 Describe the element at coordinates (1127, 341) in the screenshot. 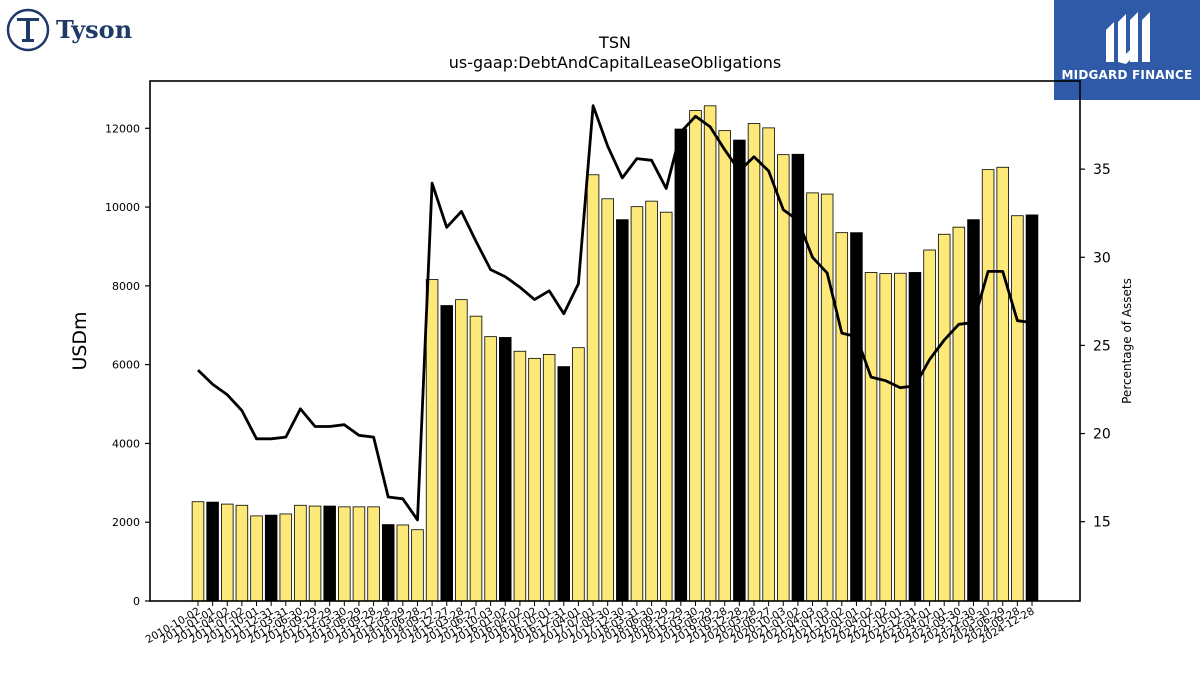

I see `y2-axis-label: Percentage of Assets` at that location.